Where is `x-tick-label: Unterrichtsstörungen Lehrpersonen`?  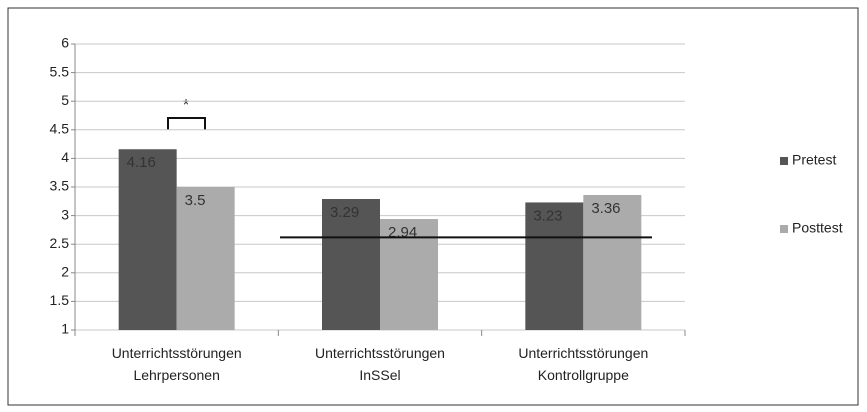 x-tick-label: Unterrichtsstörungen Lehrpersonen is located at coordinates (177, 364).